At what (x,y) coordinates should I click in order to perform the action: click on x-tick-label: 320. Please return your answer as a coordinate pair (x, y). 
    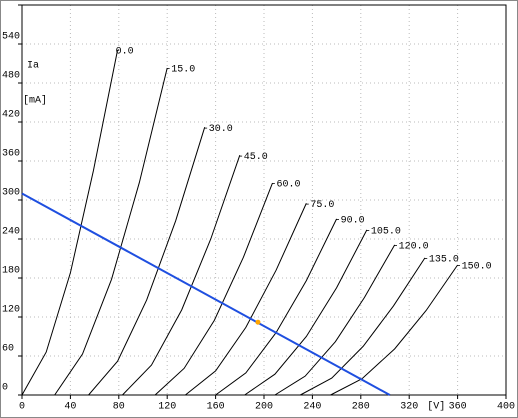
    Looking at the image, I should click on (409, 407).